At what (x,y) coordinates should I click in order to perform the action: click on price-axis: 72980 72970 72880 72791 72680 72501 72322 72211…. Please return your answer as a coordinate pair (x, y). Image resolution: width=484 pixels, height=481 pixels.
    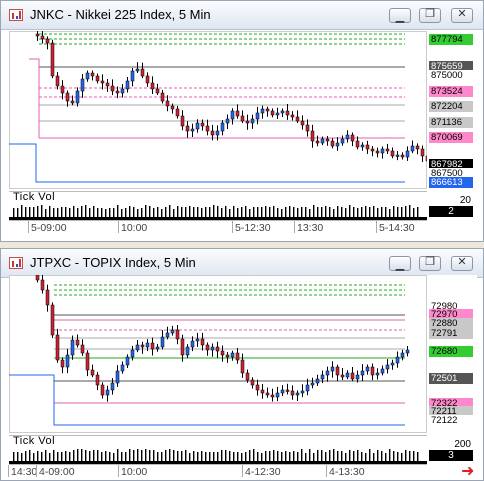
    Looking at the image, I should click on (452, 354).